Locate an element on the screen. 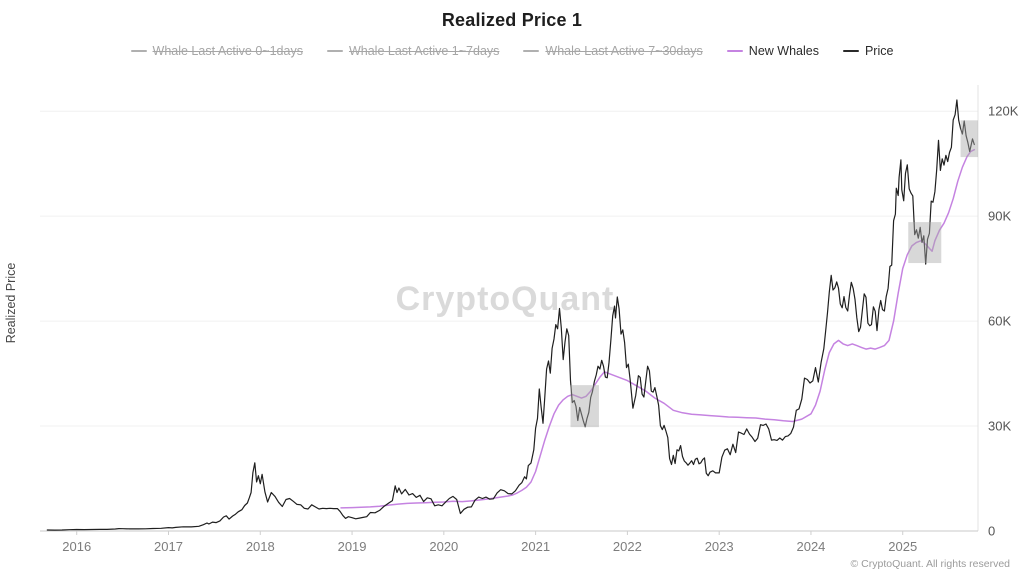  legend-item: Whale Last Active 0~1days is located at coordinates (216, 51).